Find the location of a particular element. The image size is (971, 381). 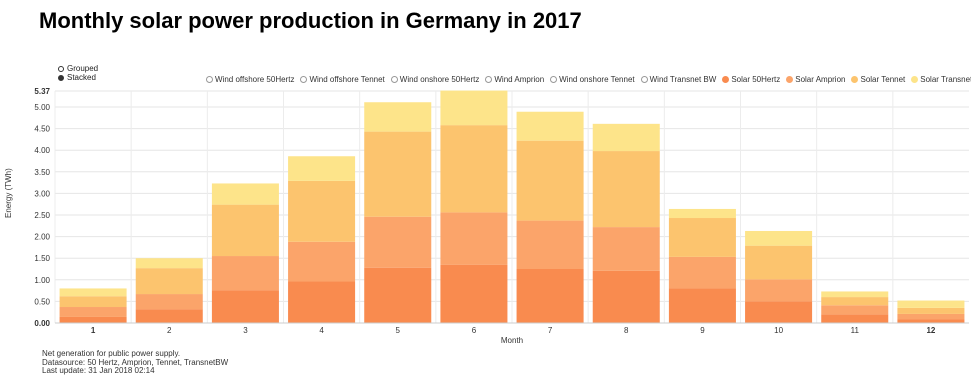

legend-item: Solar 50Hertz is located at coordinates (751, 79).